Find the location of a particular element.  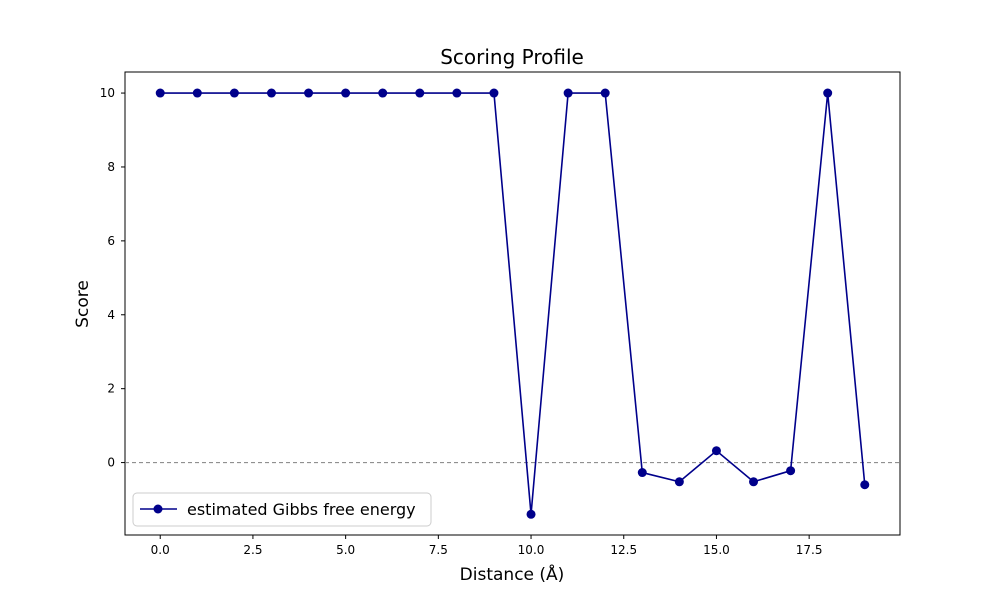

x-tick-label: 10.0 is located at coordinates (531, 550).